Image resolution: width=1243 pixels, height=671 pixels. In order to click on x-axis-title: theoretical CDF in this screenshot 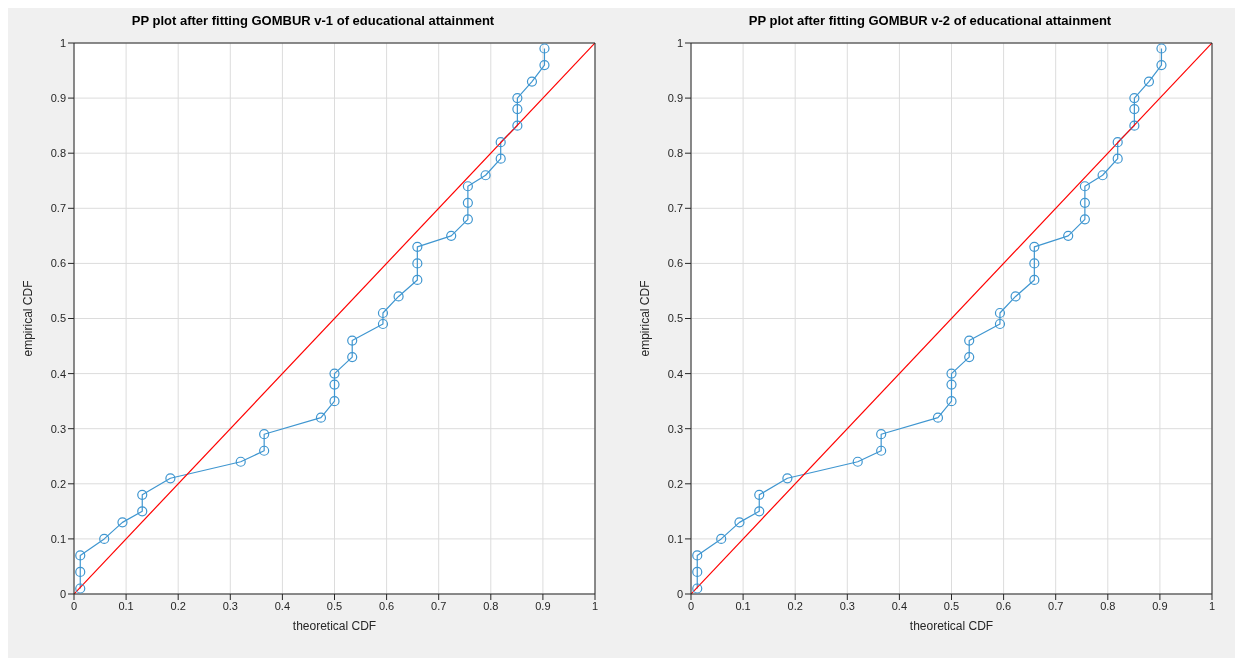, I will do `click(334, 626)`.